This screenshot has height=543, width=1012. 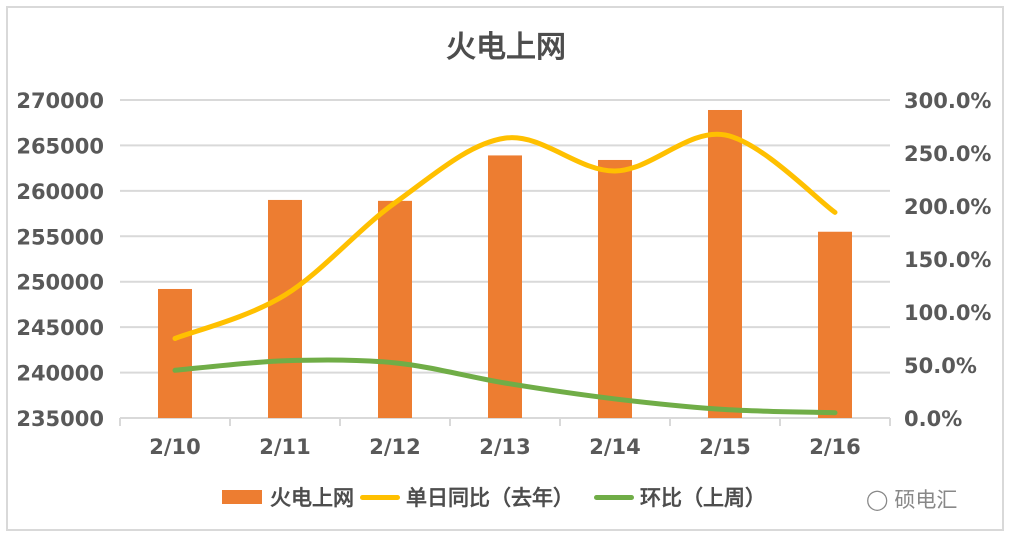 I want to click on left-axis-tick: 260000, so click(x=60, y=192).